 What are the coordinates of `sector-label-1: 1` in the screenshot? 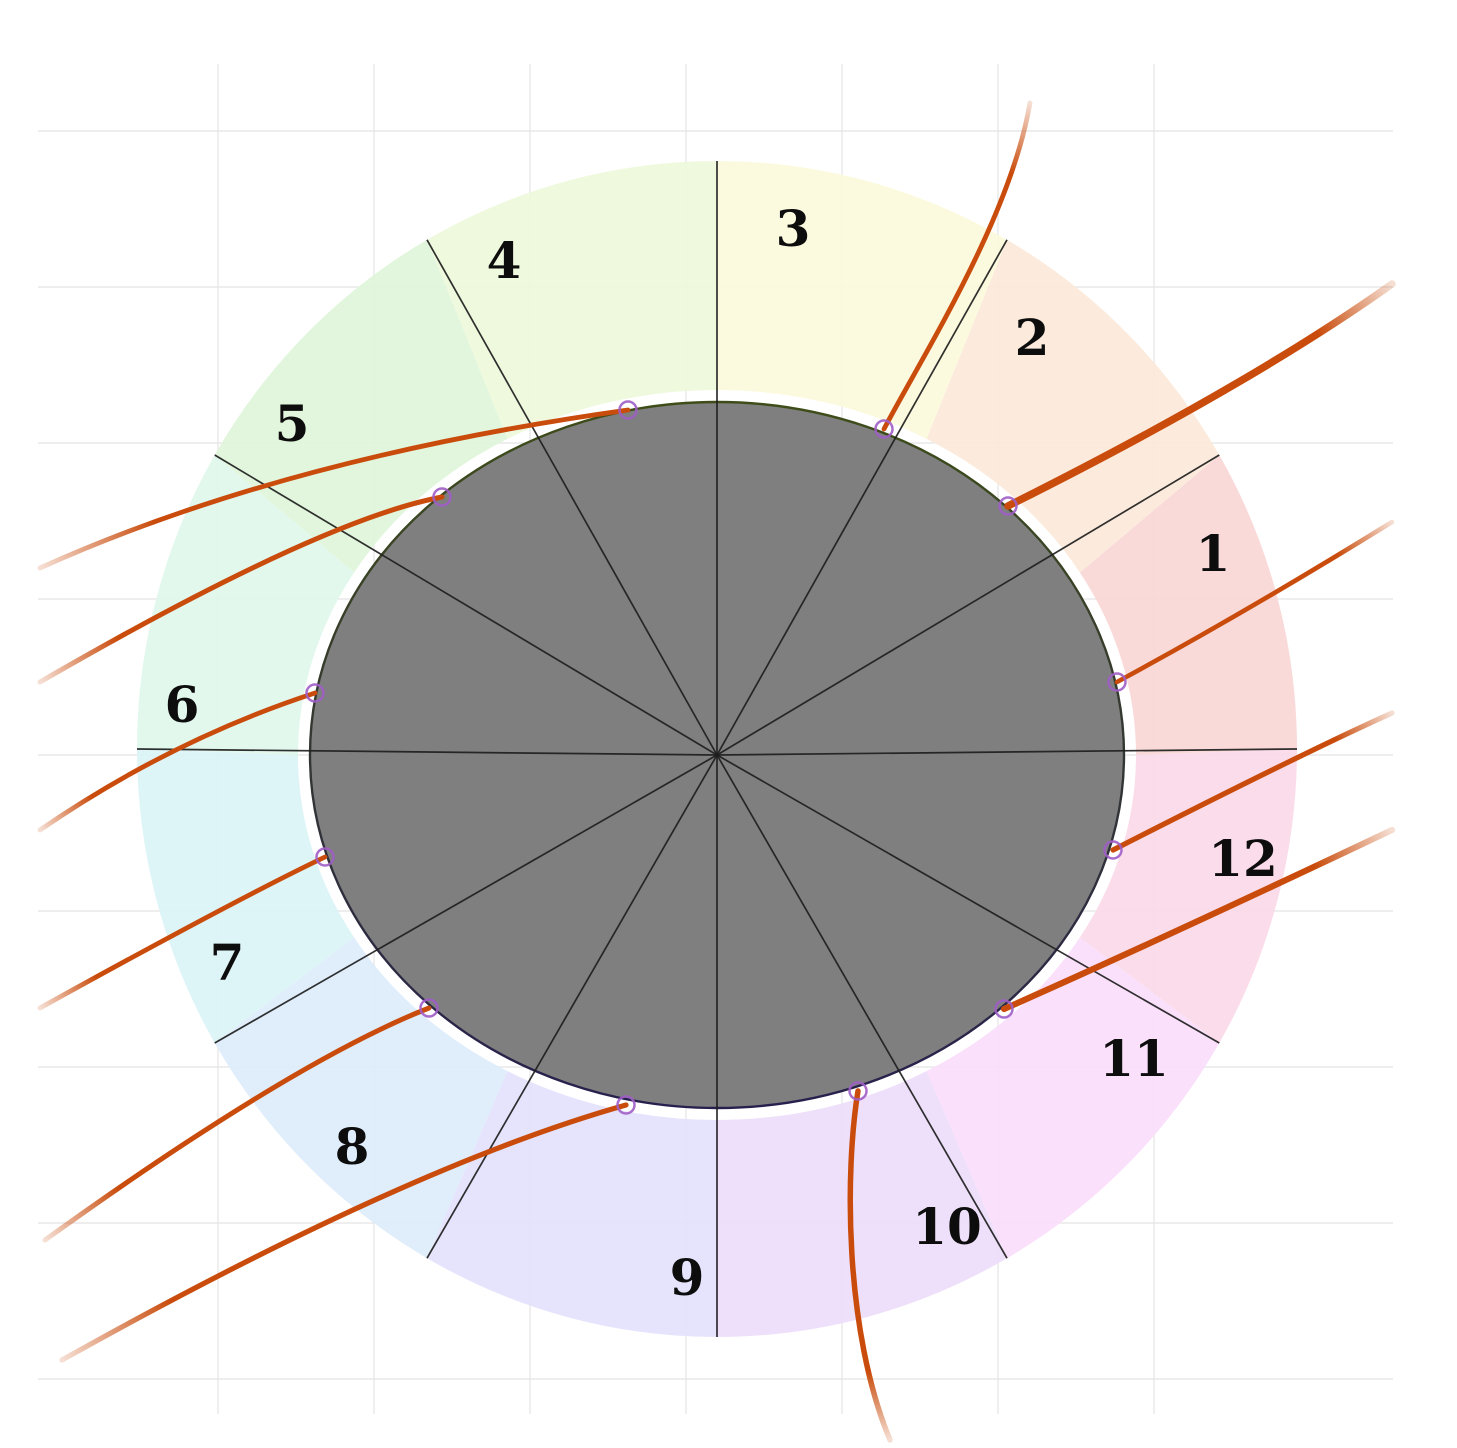 It's located at (1213, 553).